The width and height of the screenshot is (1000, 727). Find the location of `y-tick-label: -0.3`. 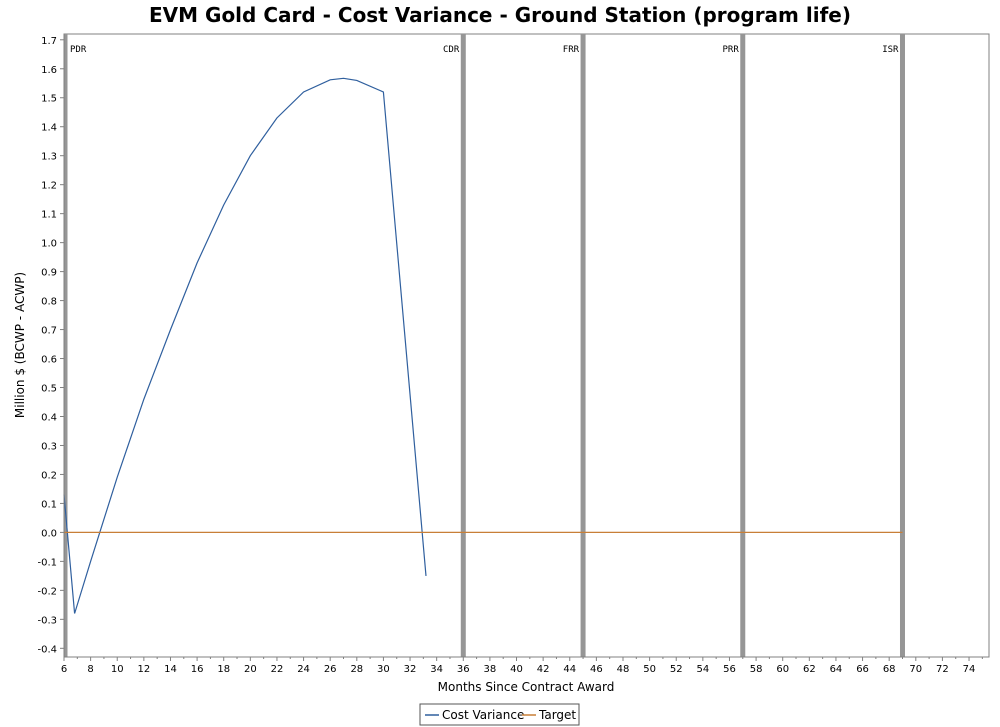

y-tick-label: -0.3 is located at coordinates (47, 620).